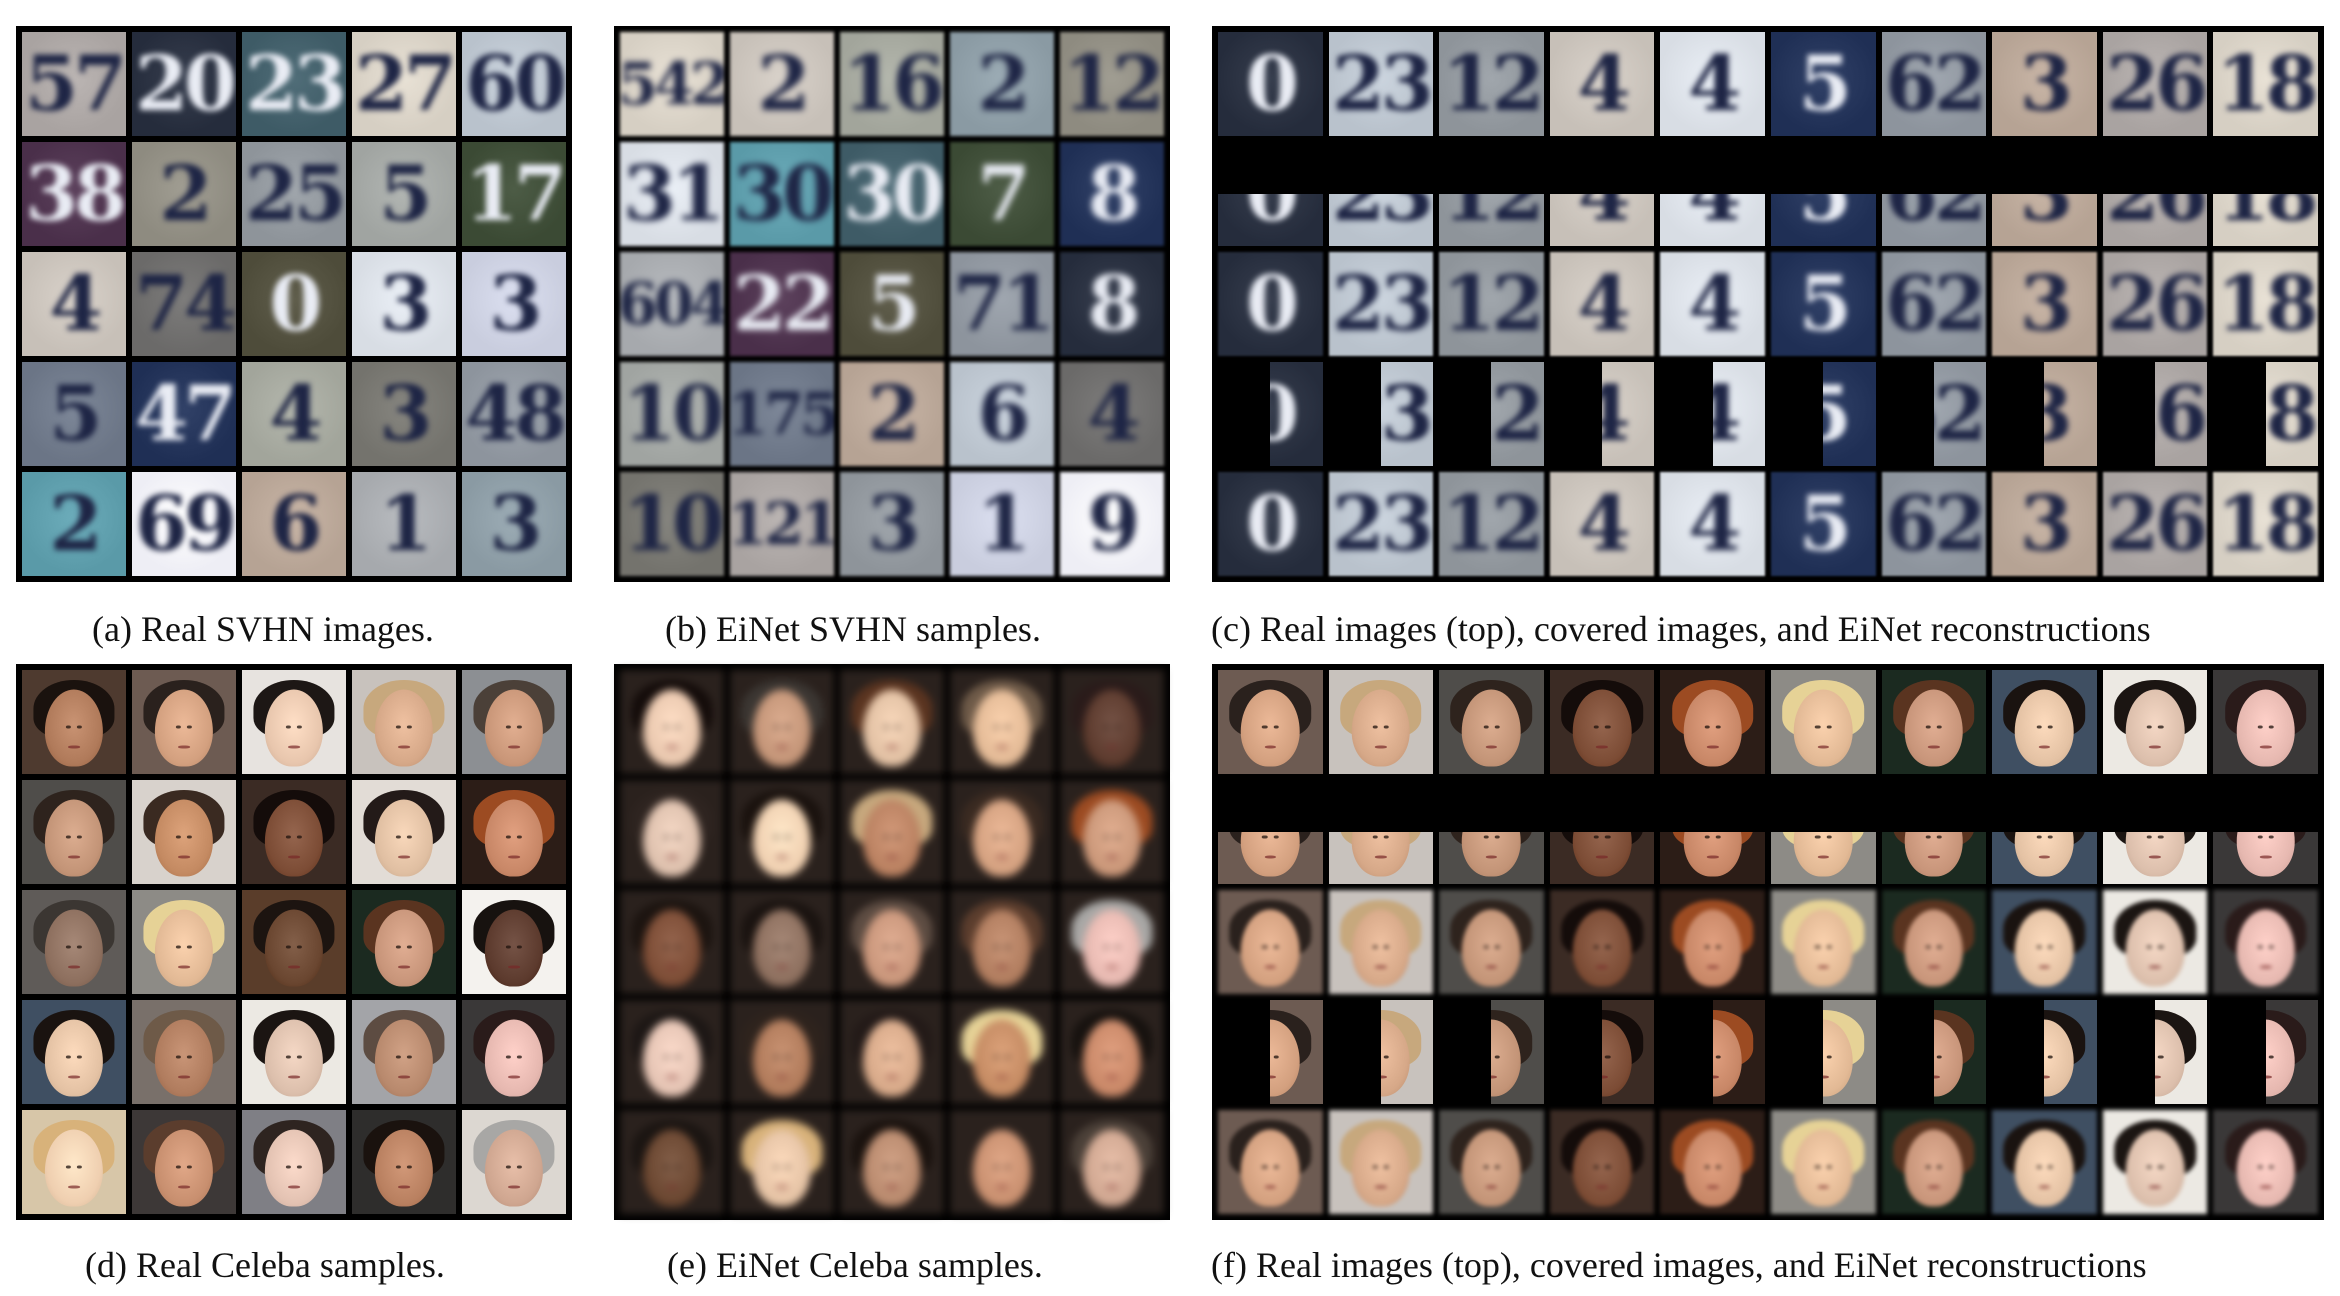 The width and height of the screenshot is (2340, 1296). I want to click on digit-text: 25, so click(295, 193).